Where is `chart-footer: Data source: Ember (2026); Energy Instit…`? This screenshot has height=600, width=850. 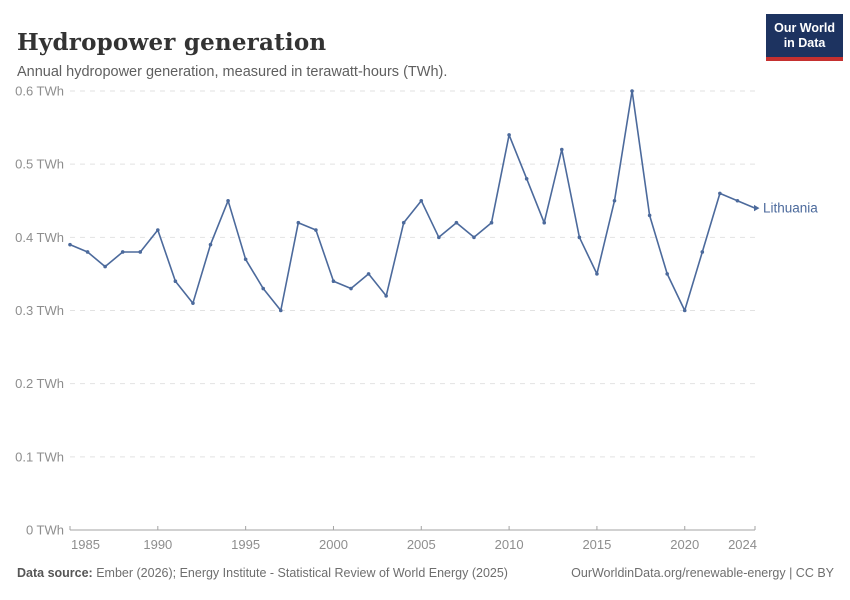 chart-footer: Data source: Ember (2026); Energy Instit… is located at coordinates (425, 573).